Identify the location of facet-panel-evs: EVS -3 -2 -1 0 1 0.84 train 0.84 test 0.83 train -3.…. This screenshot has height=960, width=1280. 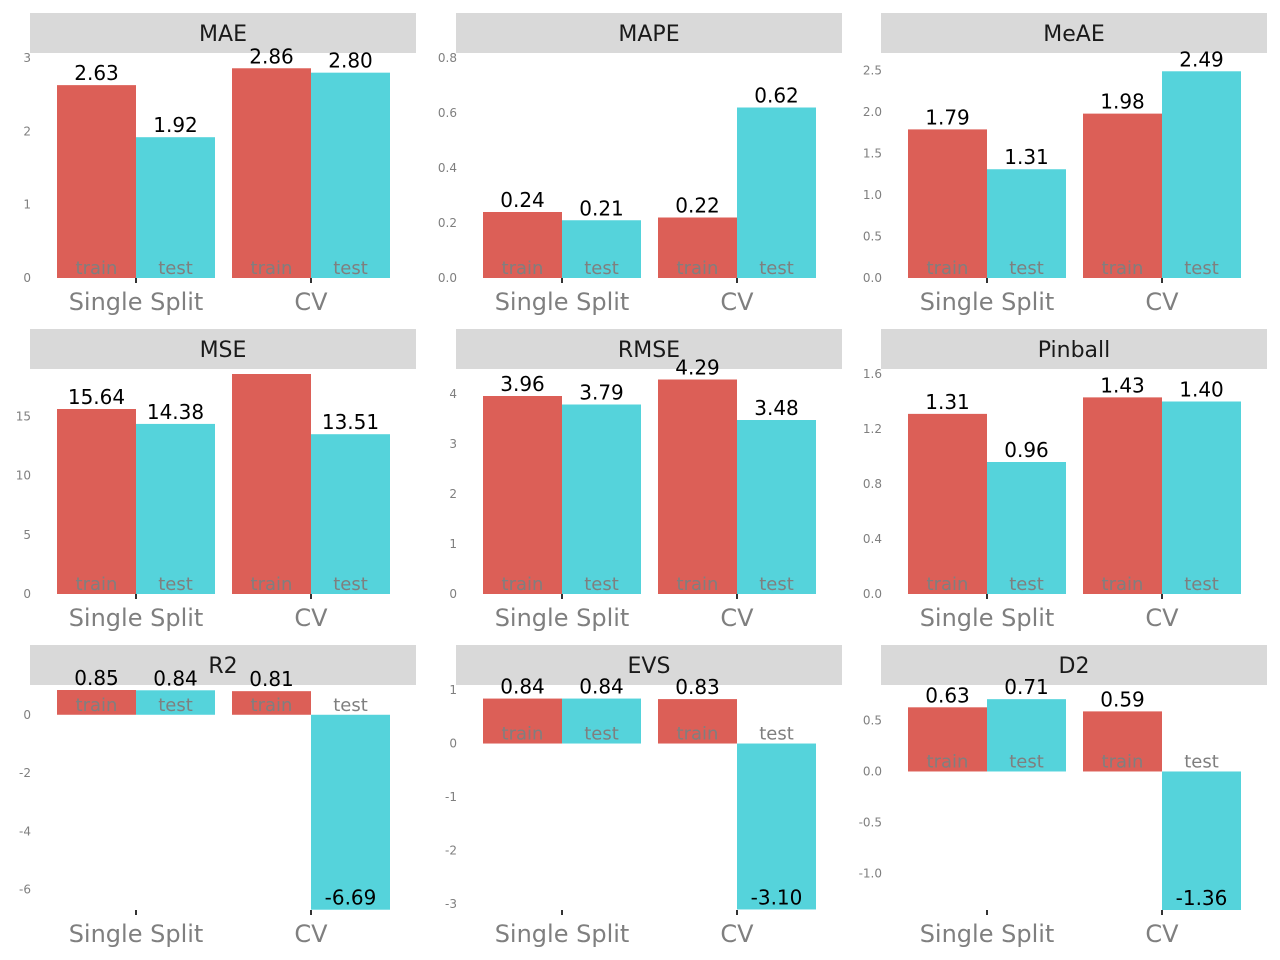
(643, 796).